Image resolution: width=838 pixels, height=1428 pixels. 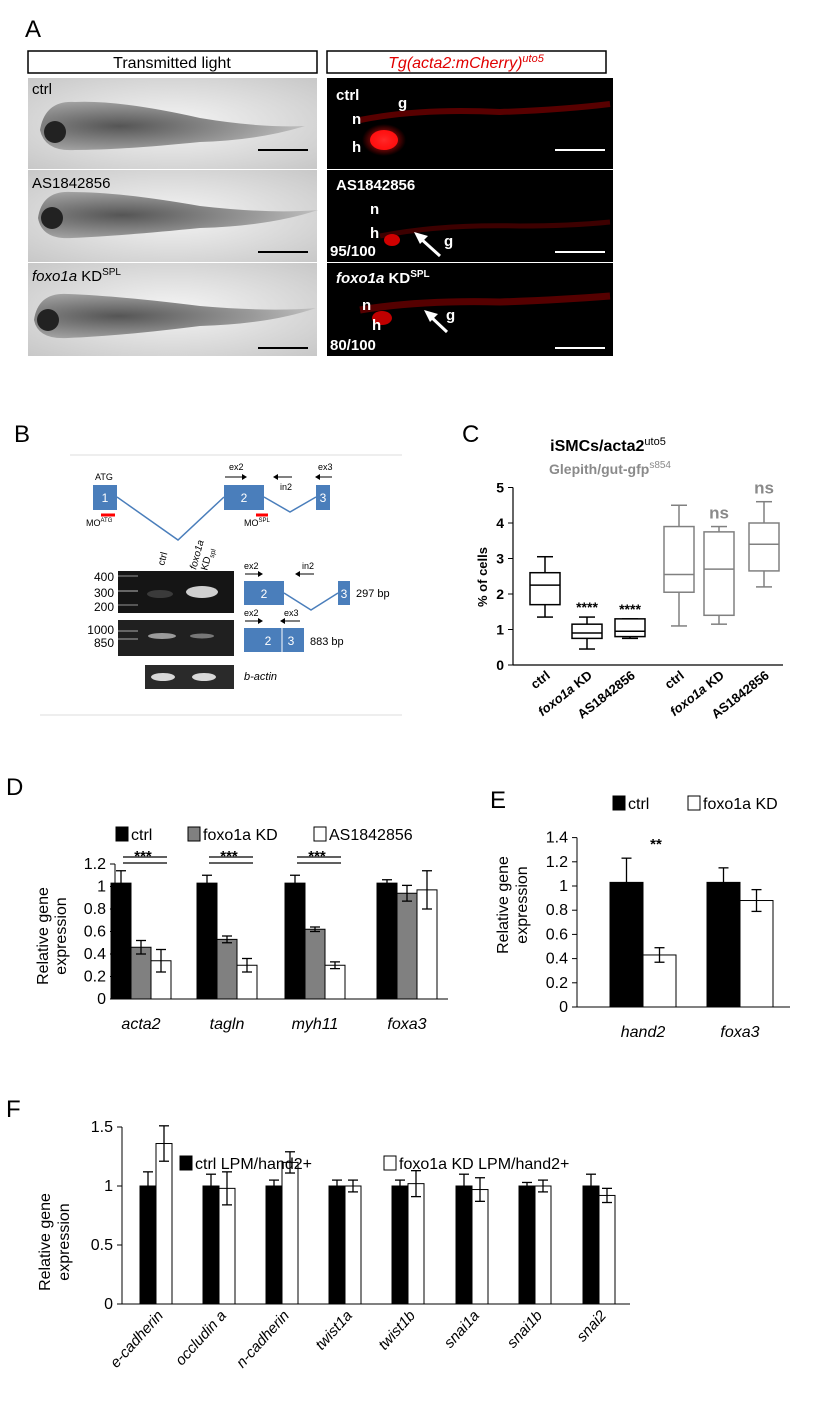 I want to click on fl-letter-h-ctrl: h, so click(x=356, y=147).